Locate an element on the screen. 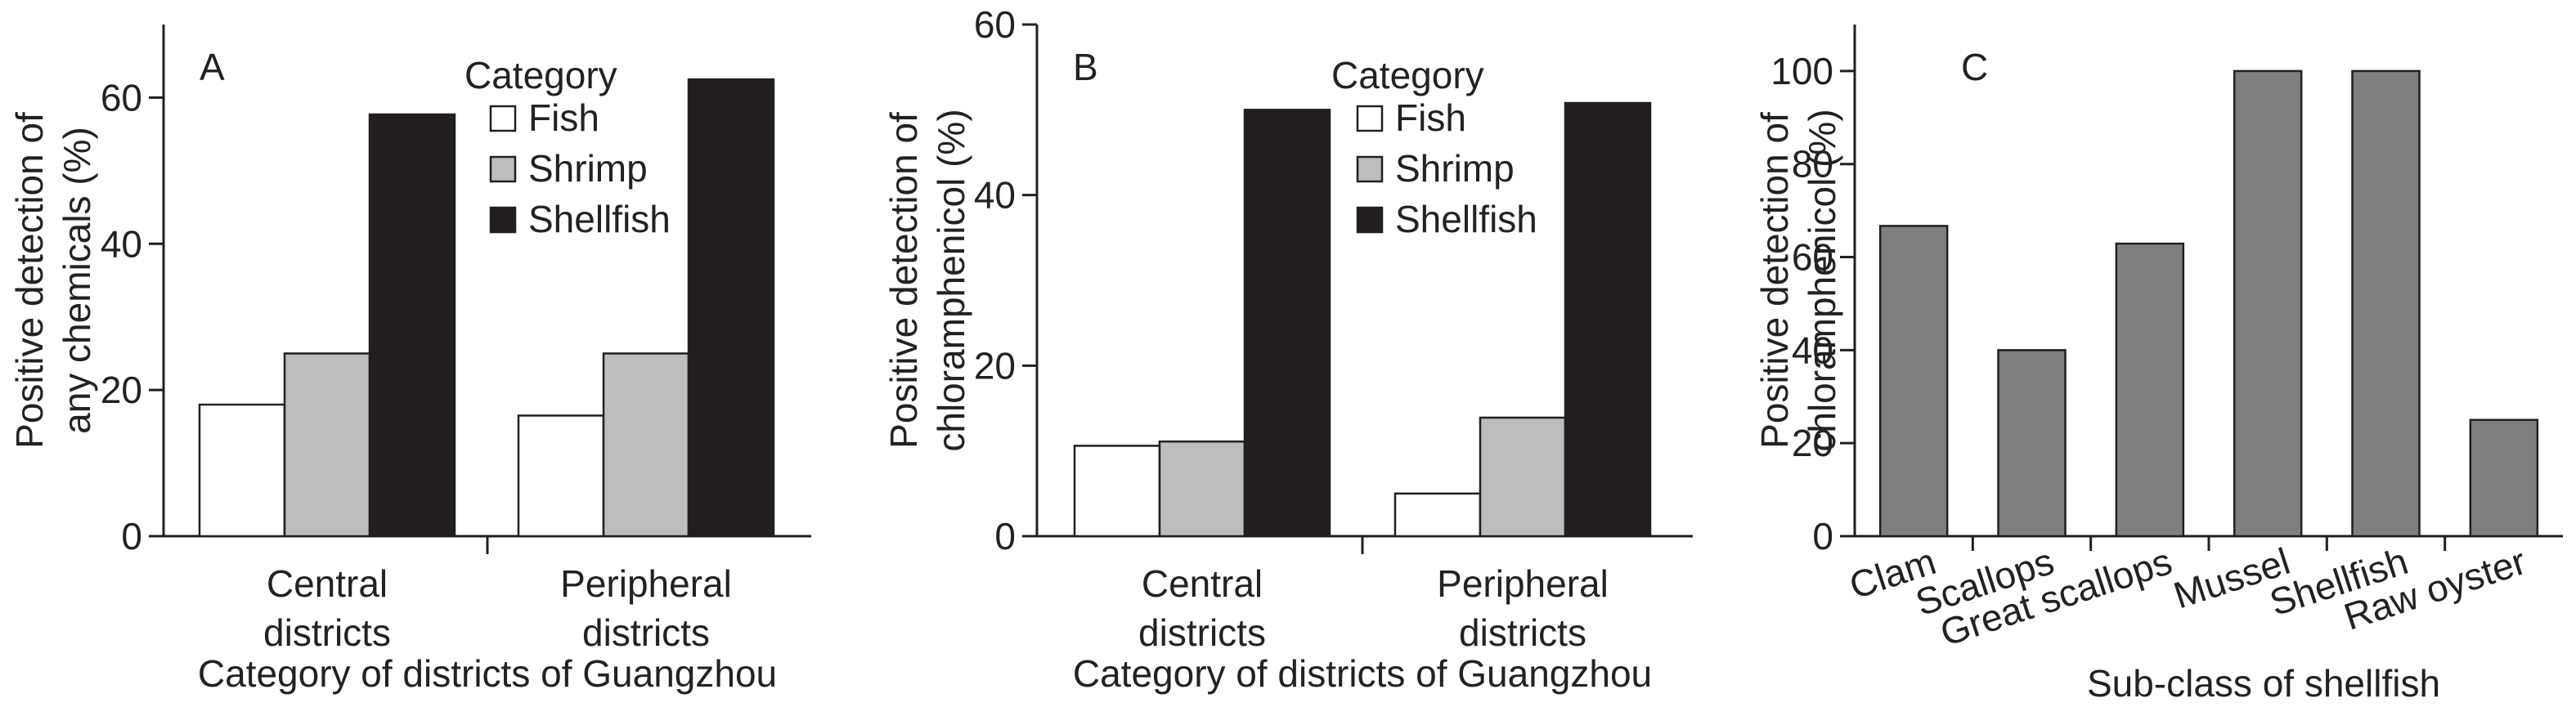  bar-mussel is located at coordinates (2268, 303).